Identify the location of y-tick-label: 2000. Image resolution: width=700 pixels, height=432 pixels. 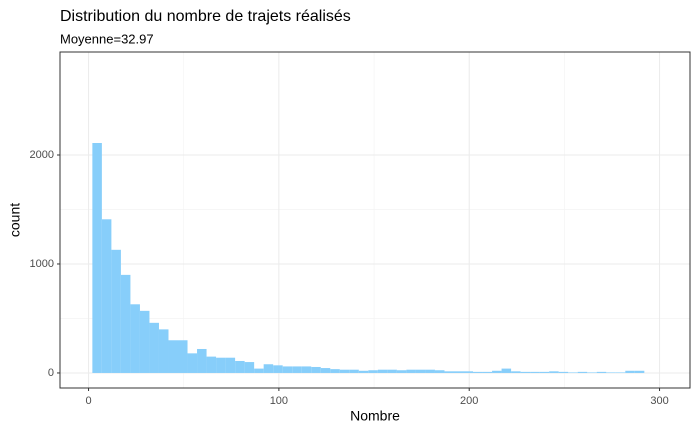
(42, 155).